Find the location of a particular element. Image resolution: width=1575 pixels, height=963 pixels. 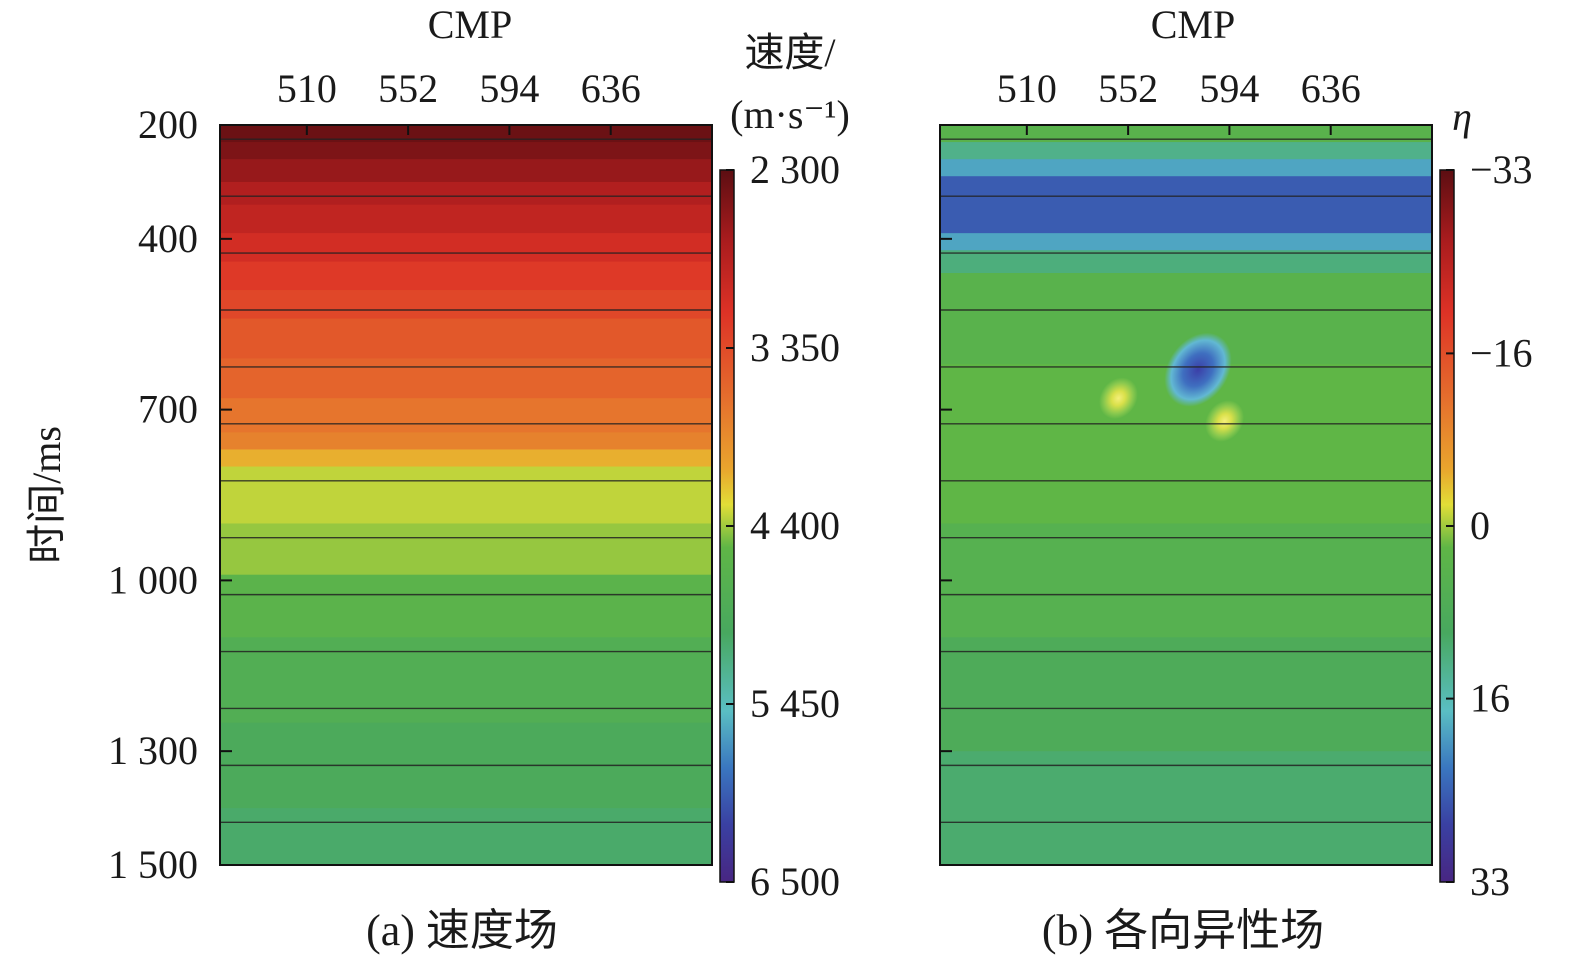

y-tick-label: 200 is located at coordinates (168, 124).